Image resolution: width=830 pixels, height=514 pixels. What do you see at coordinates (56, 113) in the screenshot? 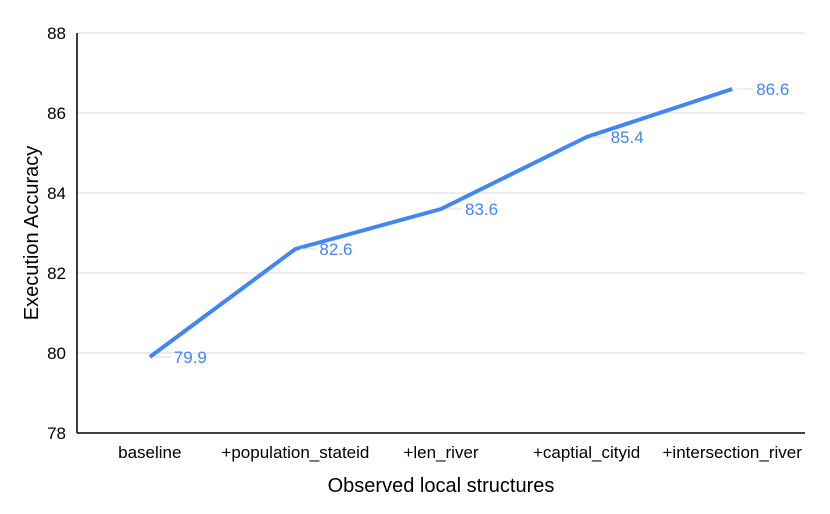
I see `y-tick-label: 86` at bounding box center [56, 113].